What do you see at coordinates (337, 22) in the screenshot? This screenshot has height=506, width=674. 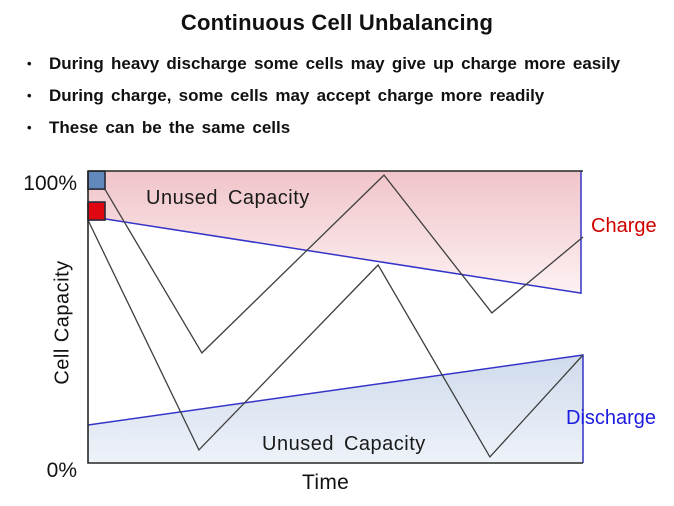 I see `slide-title: Continuous Cell Unbalancing` at bounding box center [337, 22].